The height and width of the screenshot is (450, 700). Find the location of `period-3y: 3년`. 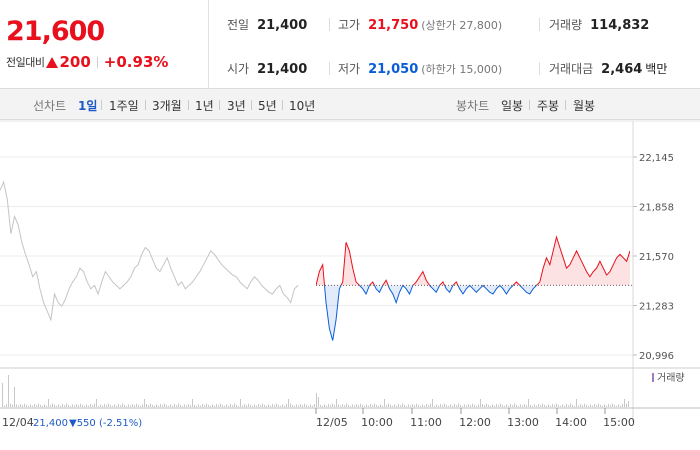

period-3y: 3년 is located at coordinates (236, 106).